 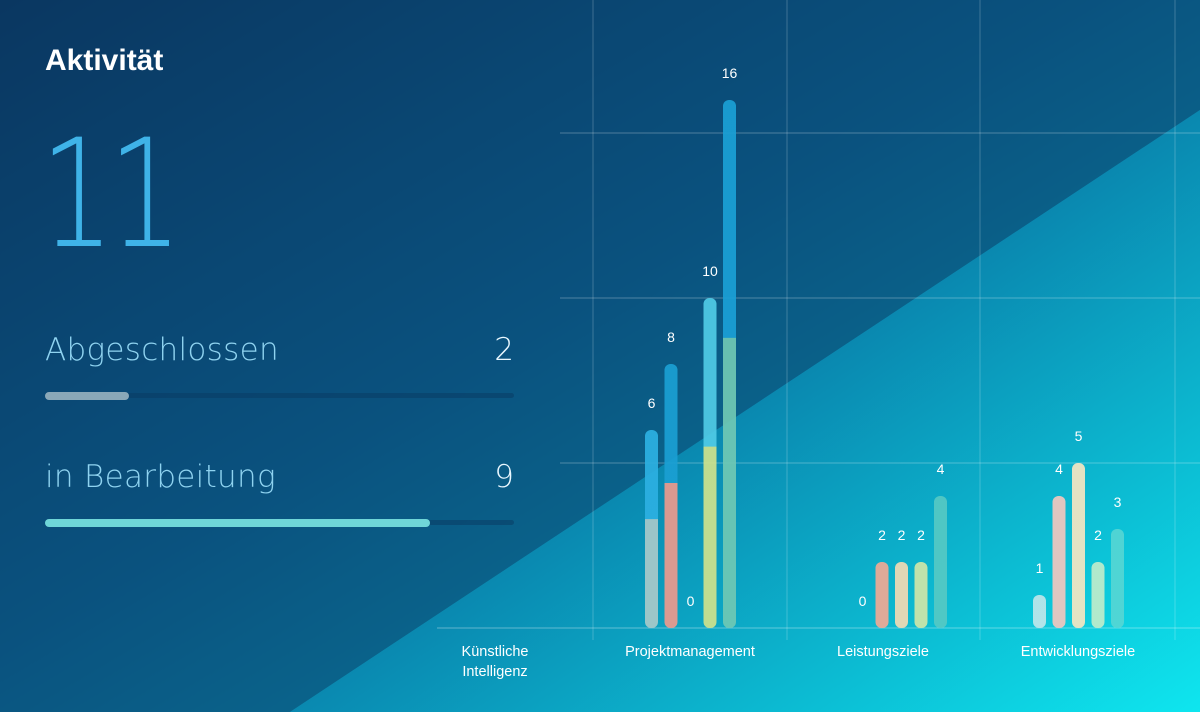 I want to click on in-progress-value: 9, so click(x=504, y=477).